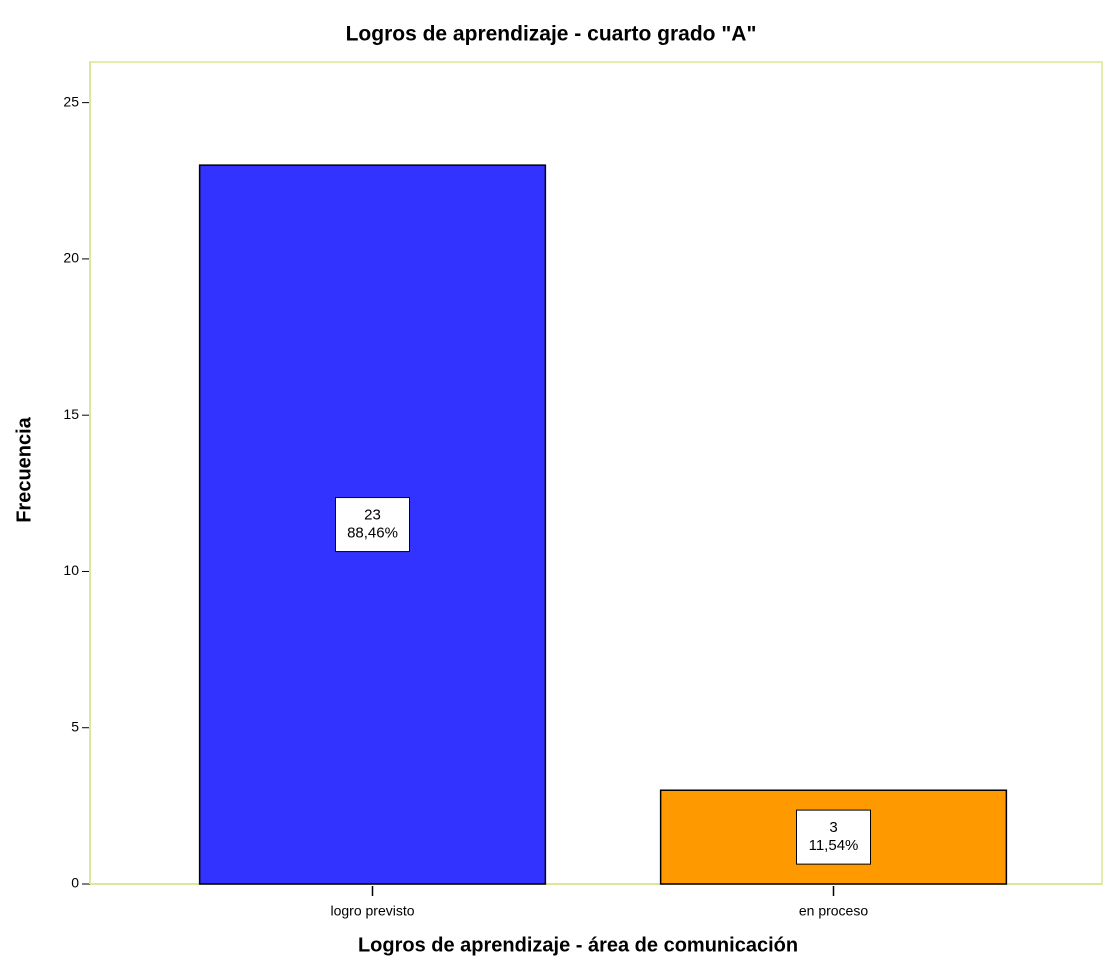 The height and width of the screenshot is (974, 1103). I want to click on percentage-label: 88,46%, so click(372, 533).